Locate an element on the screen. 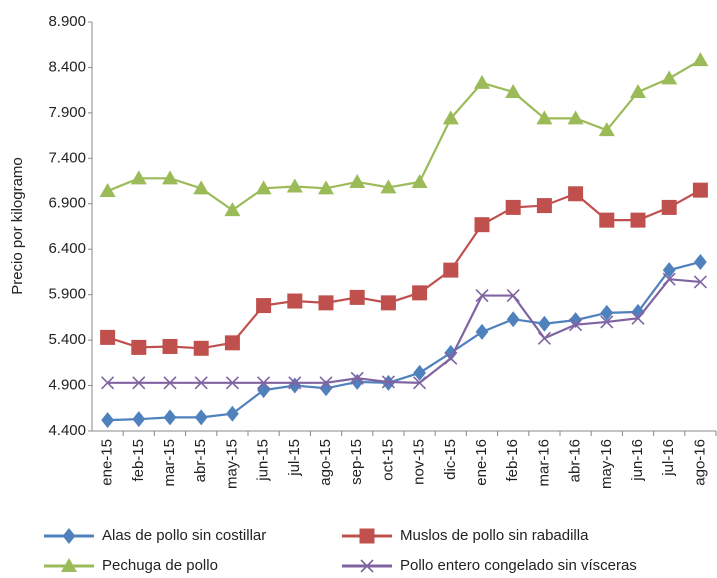 This screenshot has width=717, height=578. legend-label: Muslos de pollo sin rabadilla is located at coordinates (494, 535).